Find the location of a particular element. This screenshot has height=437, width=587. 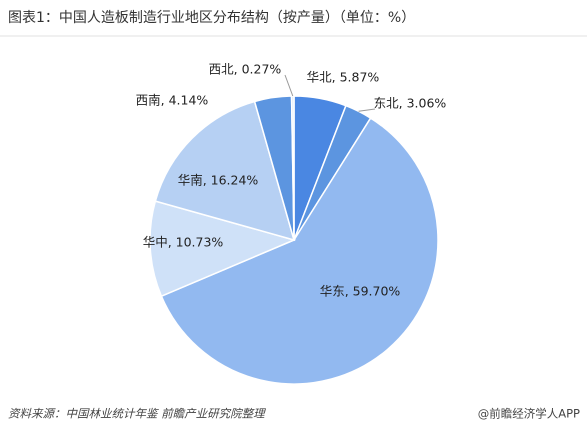

source: 资料来源：中国林业统计年鉴 前瞻产业研究院整理 is located at coordinates (137, 414).